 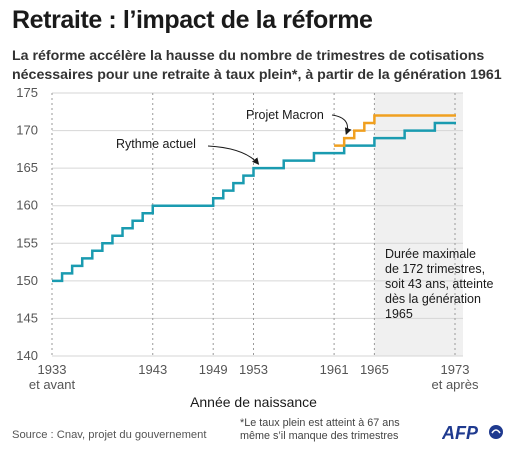 What do you see at coordinates (433, 299) in the screenshot?
I see `side-note-line: dès la génération` at bounding box center [433, 299].